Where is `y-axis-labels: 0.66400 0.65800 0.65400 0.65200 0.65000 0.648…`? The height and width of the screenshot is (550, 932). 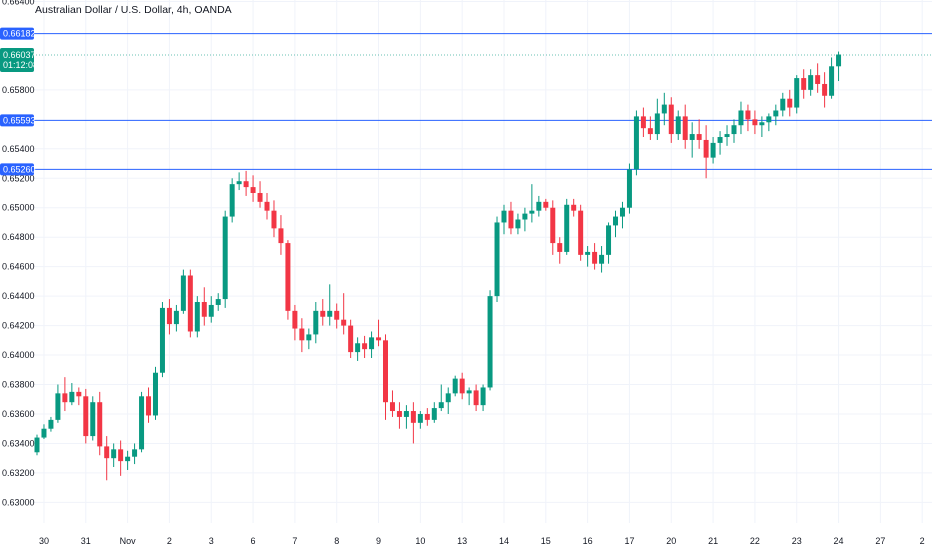 y-axis-labels: 0.66400 0.65800 0.65400 0.65200 0.65000 0.648… is located at coordinates (18, 253).